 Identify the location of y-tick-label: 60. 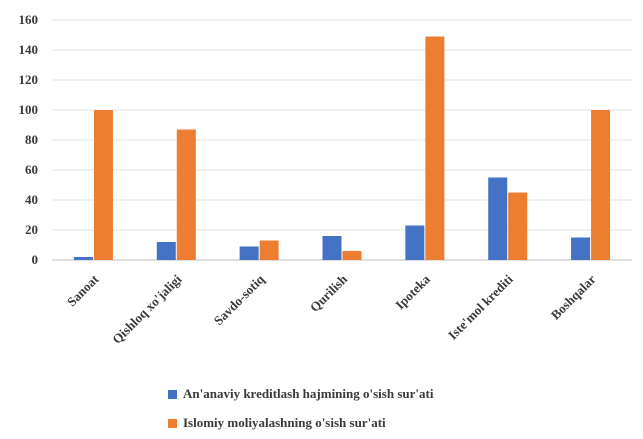
(31, 169).